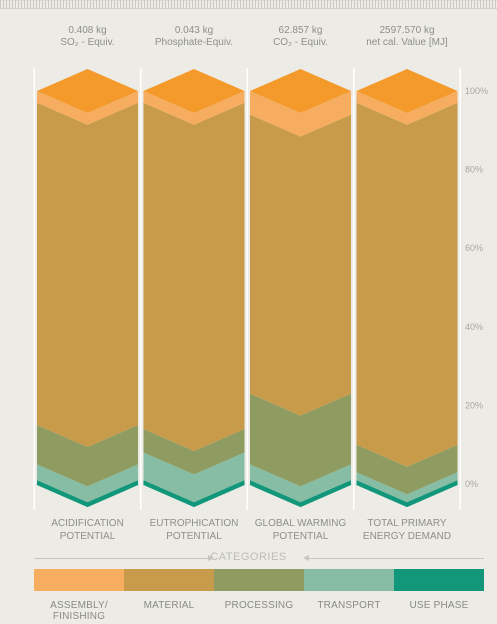 This screenshot has height=624, width=497. What do you see at coordinates (87, 42) in the screenshot?
I see `header-unit: SO₂ - Equiv.` at bounding box center [87, 42].